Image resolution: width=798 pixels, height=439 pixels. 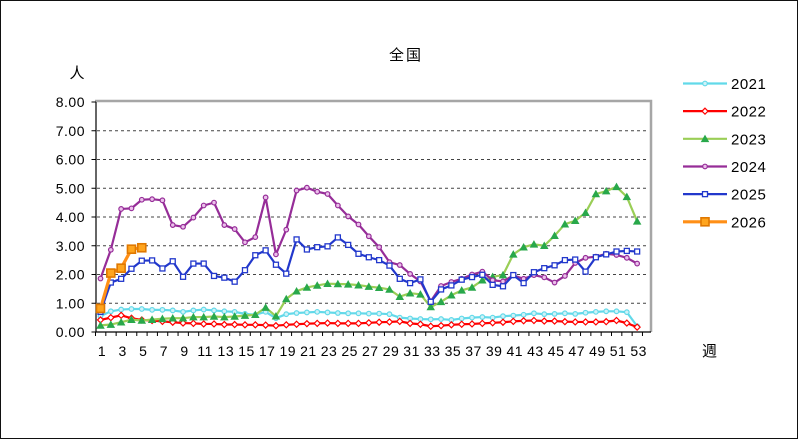 What do you see at coordinates (535, 351) in the screenshot?
I see `x-tick-label: 43` at bounding box center [535, 351].